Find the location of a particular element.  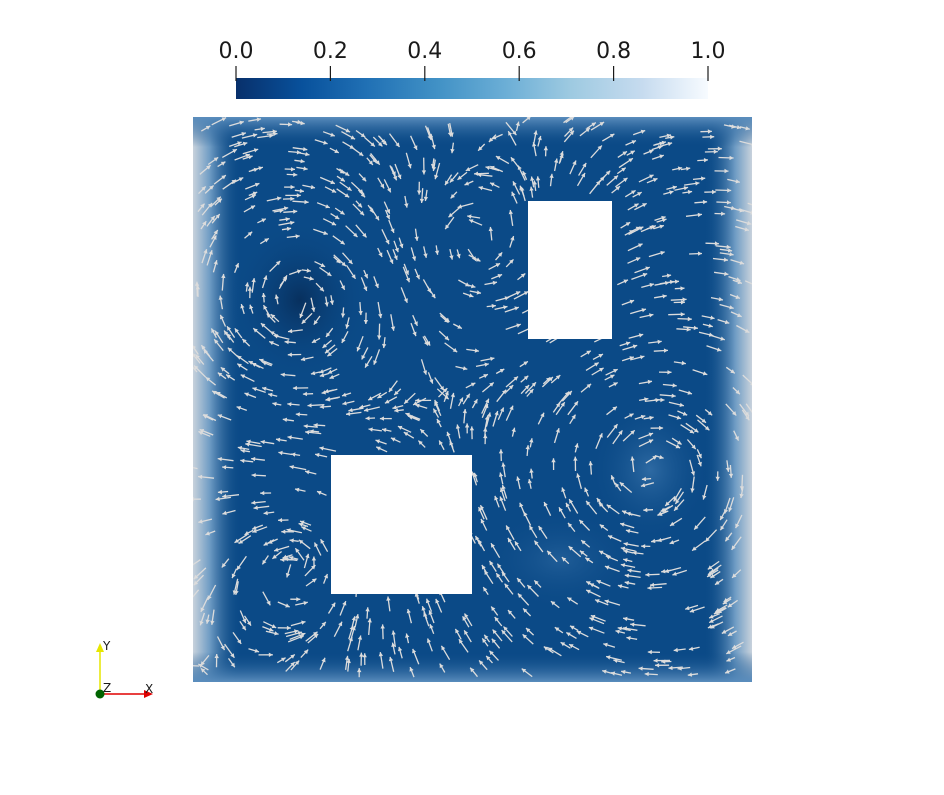

orientation-axes: Y X Z is located at coordinates (124, 669).